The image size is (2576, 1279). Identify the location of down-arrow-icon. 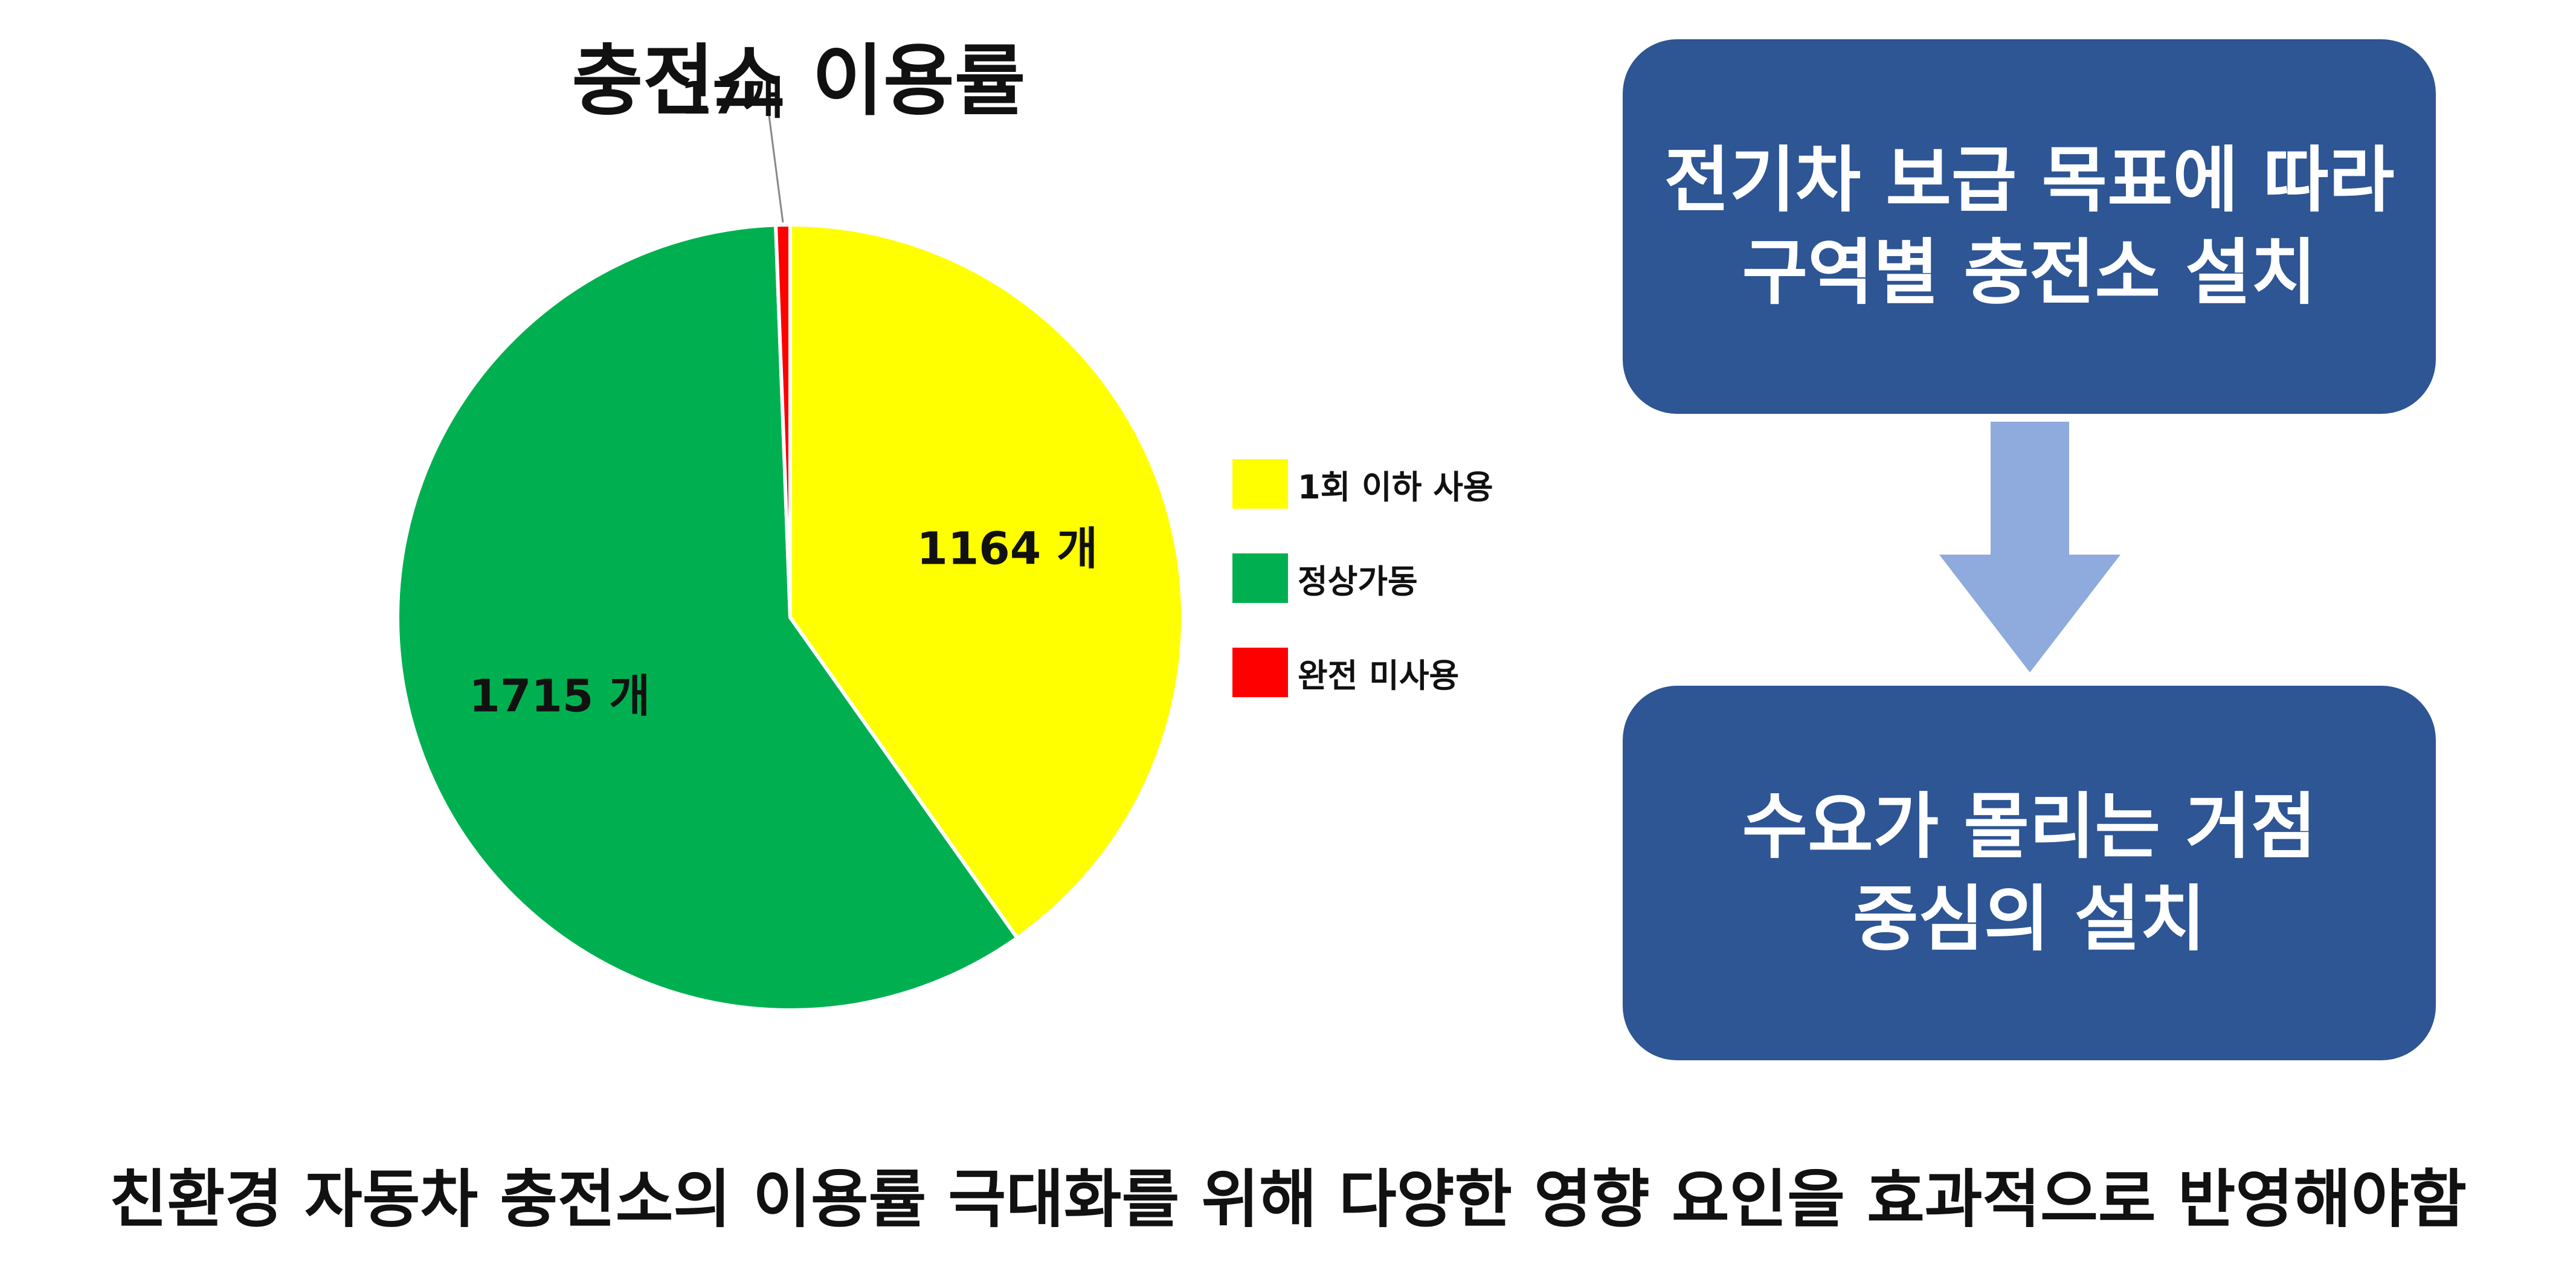
(2030, 547).